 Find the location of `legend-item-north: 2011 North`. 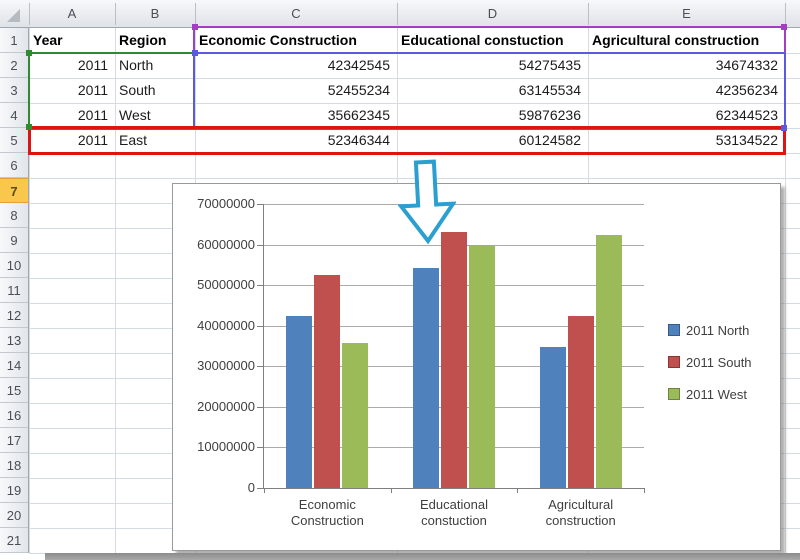

legend-item-north: 2011 North is located at coordinates (708, 331).